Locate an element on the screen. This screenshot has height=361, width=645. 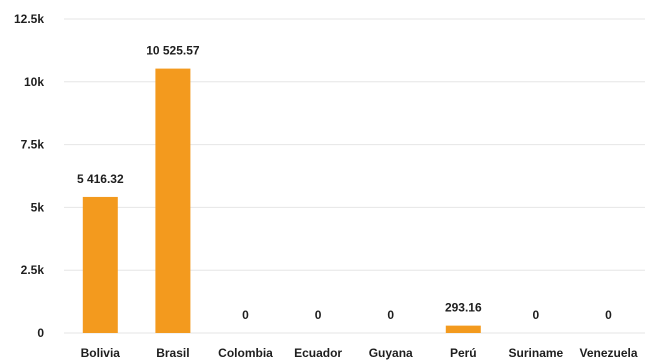
y-tick-label: 0 is located at coordinates (40, 333).